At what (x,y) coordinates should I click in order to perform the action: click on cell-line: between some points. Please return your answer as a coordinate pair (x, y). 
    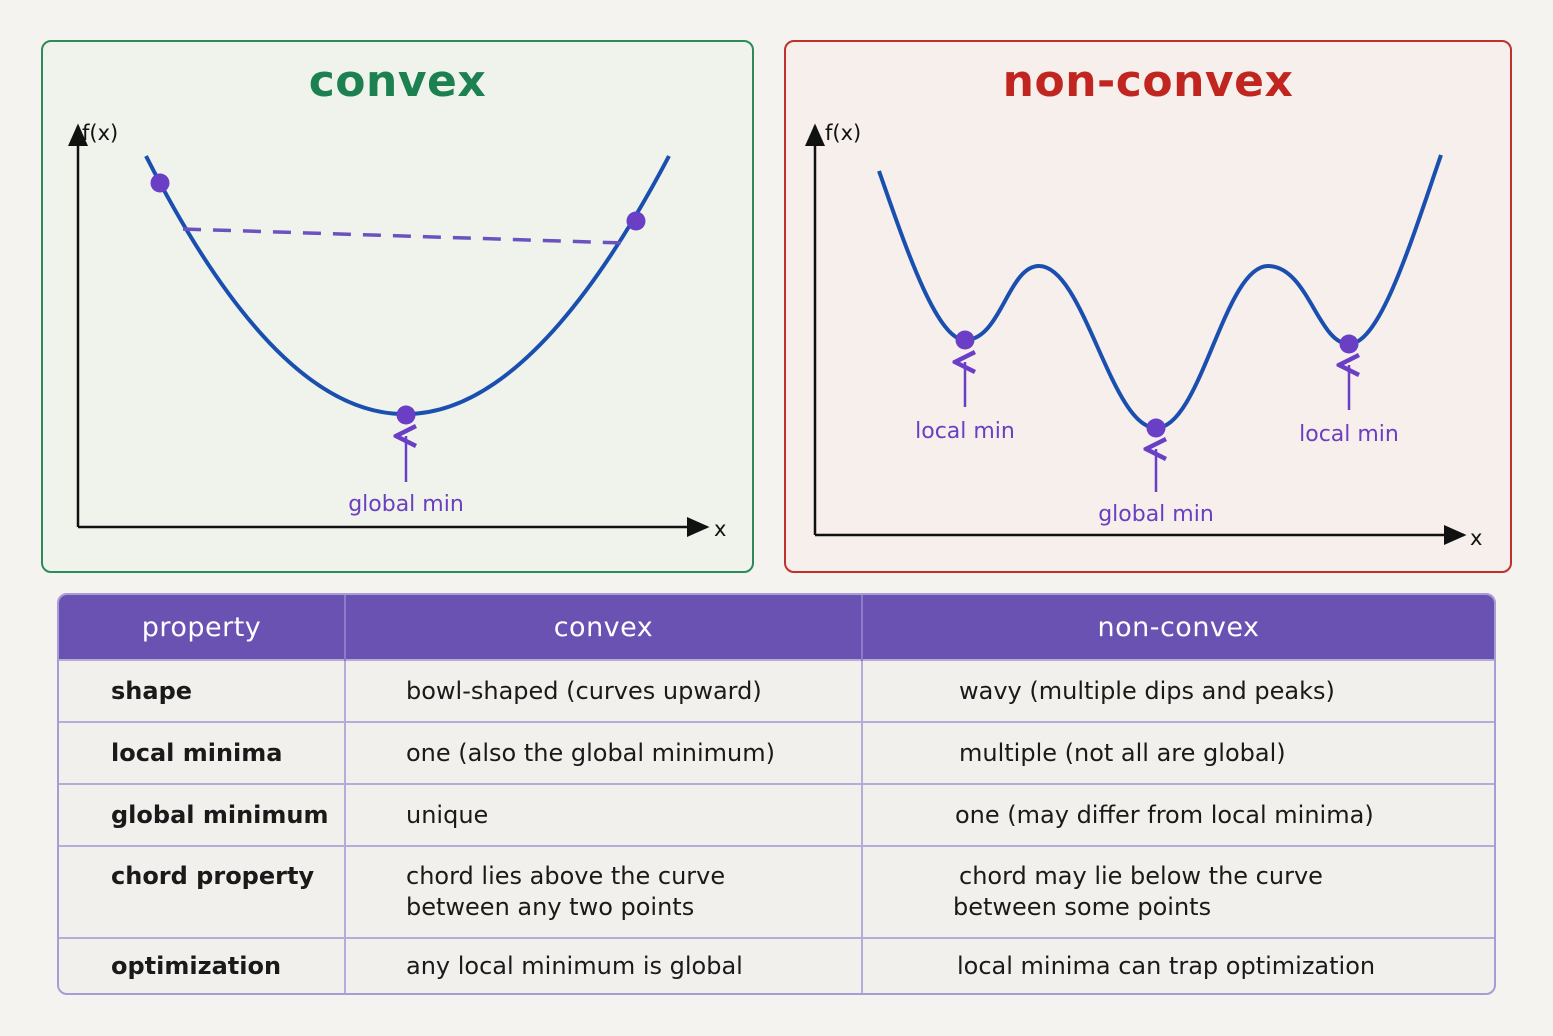
    Looking at the image, I should click on (1082, 907).